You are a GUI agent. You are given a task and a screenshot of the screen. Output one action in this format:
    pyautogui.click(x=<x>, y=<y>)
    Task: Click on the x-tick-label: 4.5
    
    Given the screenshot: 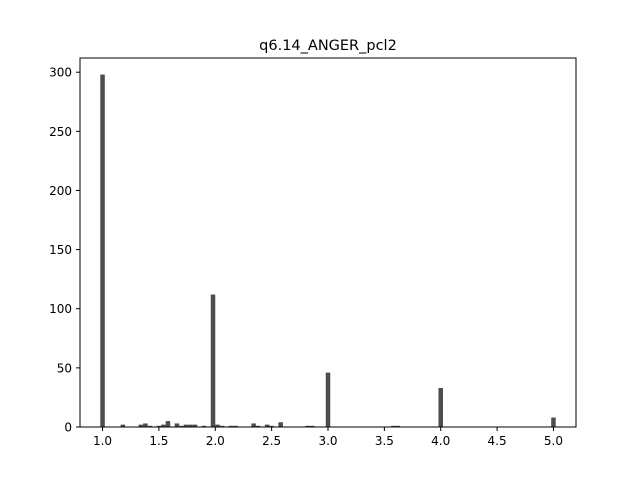 What is the action you would take?
    pyautogui.click(x=497, y=441)
    